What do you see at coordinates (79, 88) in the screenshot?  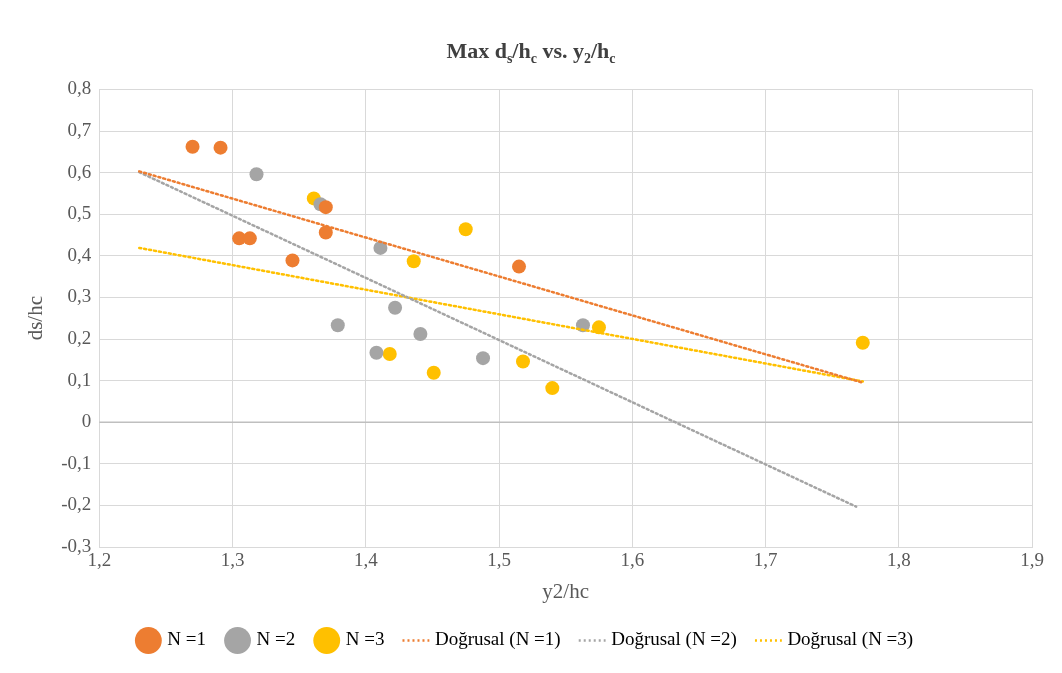 I see `y-tick-label: 0,8` at bounding box center [79, 88].